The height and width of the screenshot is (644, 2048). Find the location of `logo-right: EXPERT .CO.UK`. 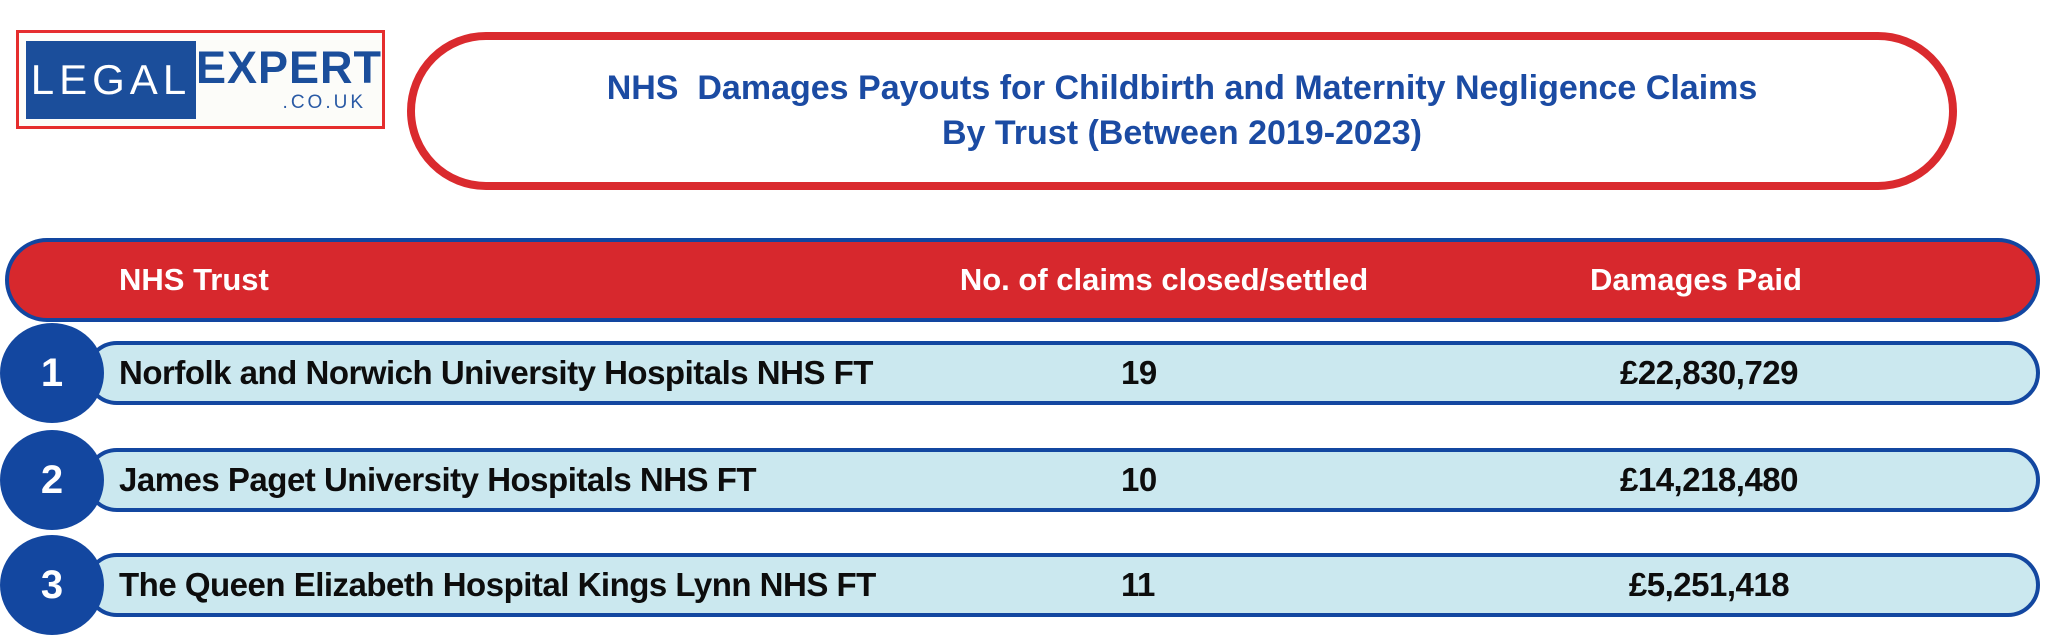

logo-right: EXPERT .CO.UK is located at coordinates (289, 79).